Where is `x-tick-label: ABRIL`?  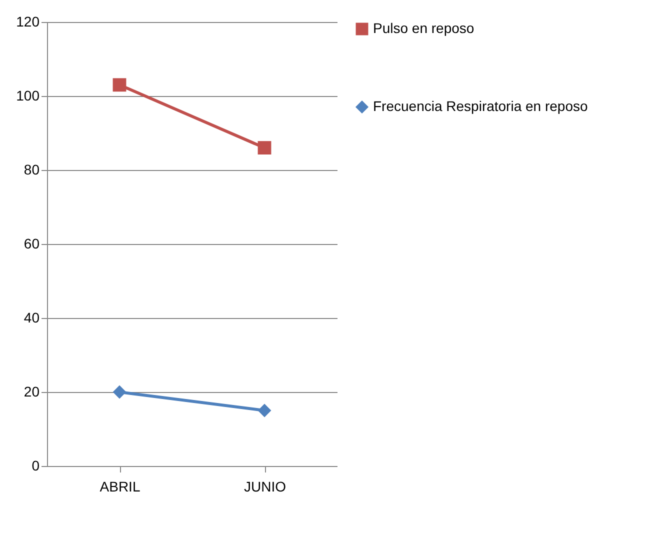 x-tick-label: ABRIL is located at coordinates (120, 486).